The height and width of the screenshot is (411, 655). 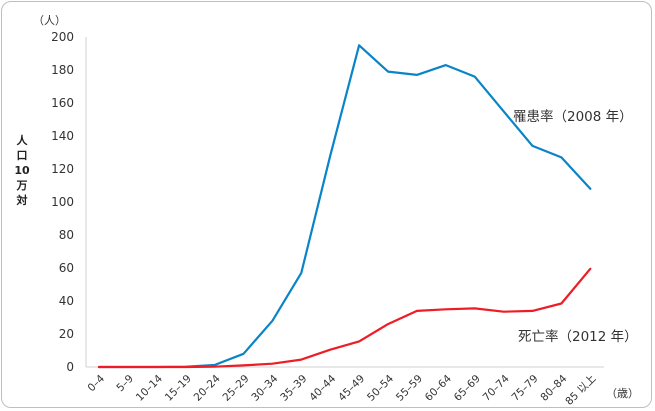 I want to click on y-label-char: 人, so click(x=23, y=140).